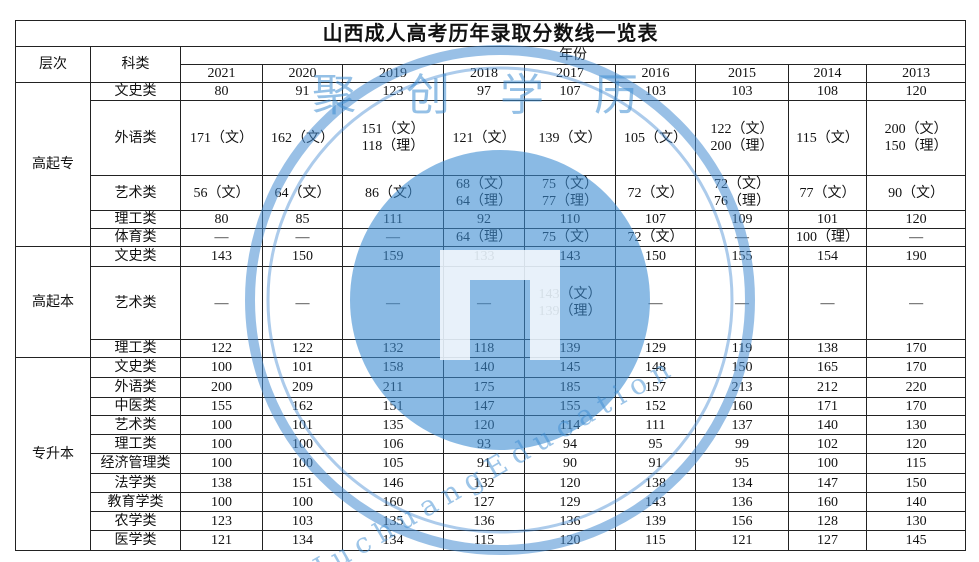 This screenshot has width=979, height=562. Describe the element at coordinates (827, 367) in the screenshot. I see `score-cell: 165` at that location.